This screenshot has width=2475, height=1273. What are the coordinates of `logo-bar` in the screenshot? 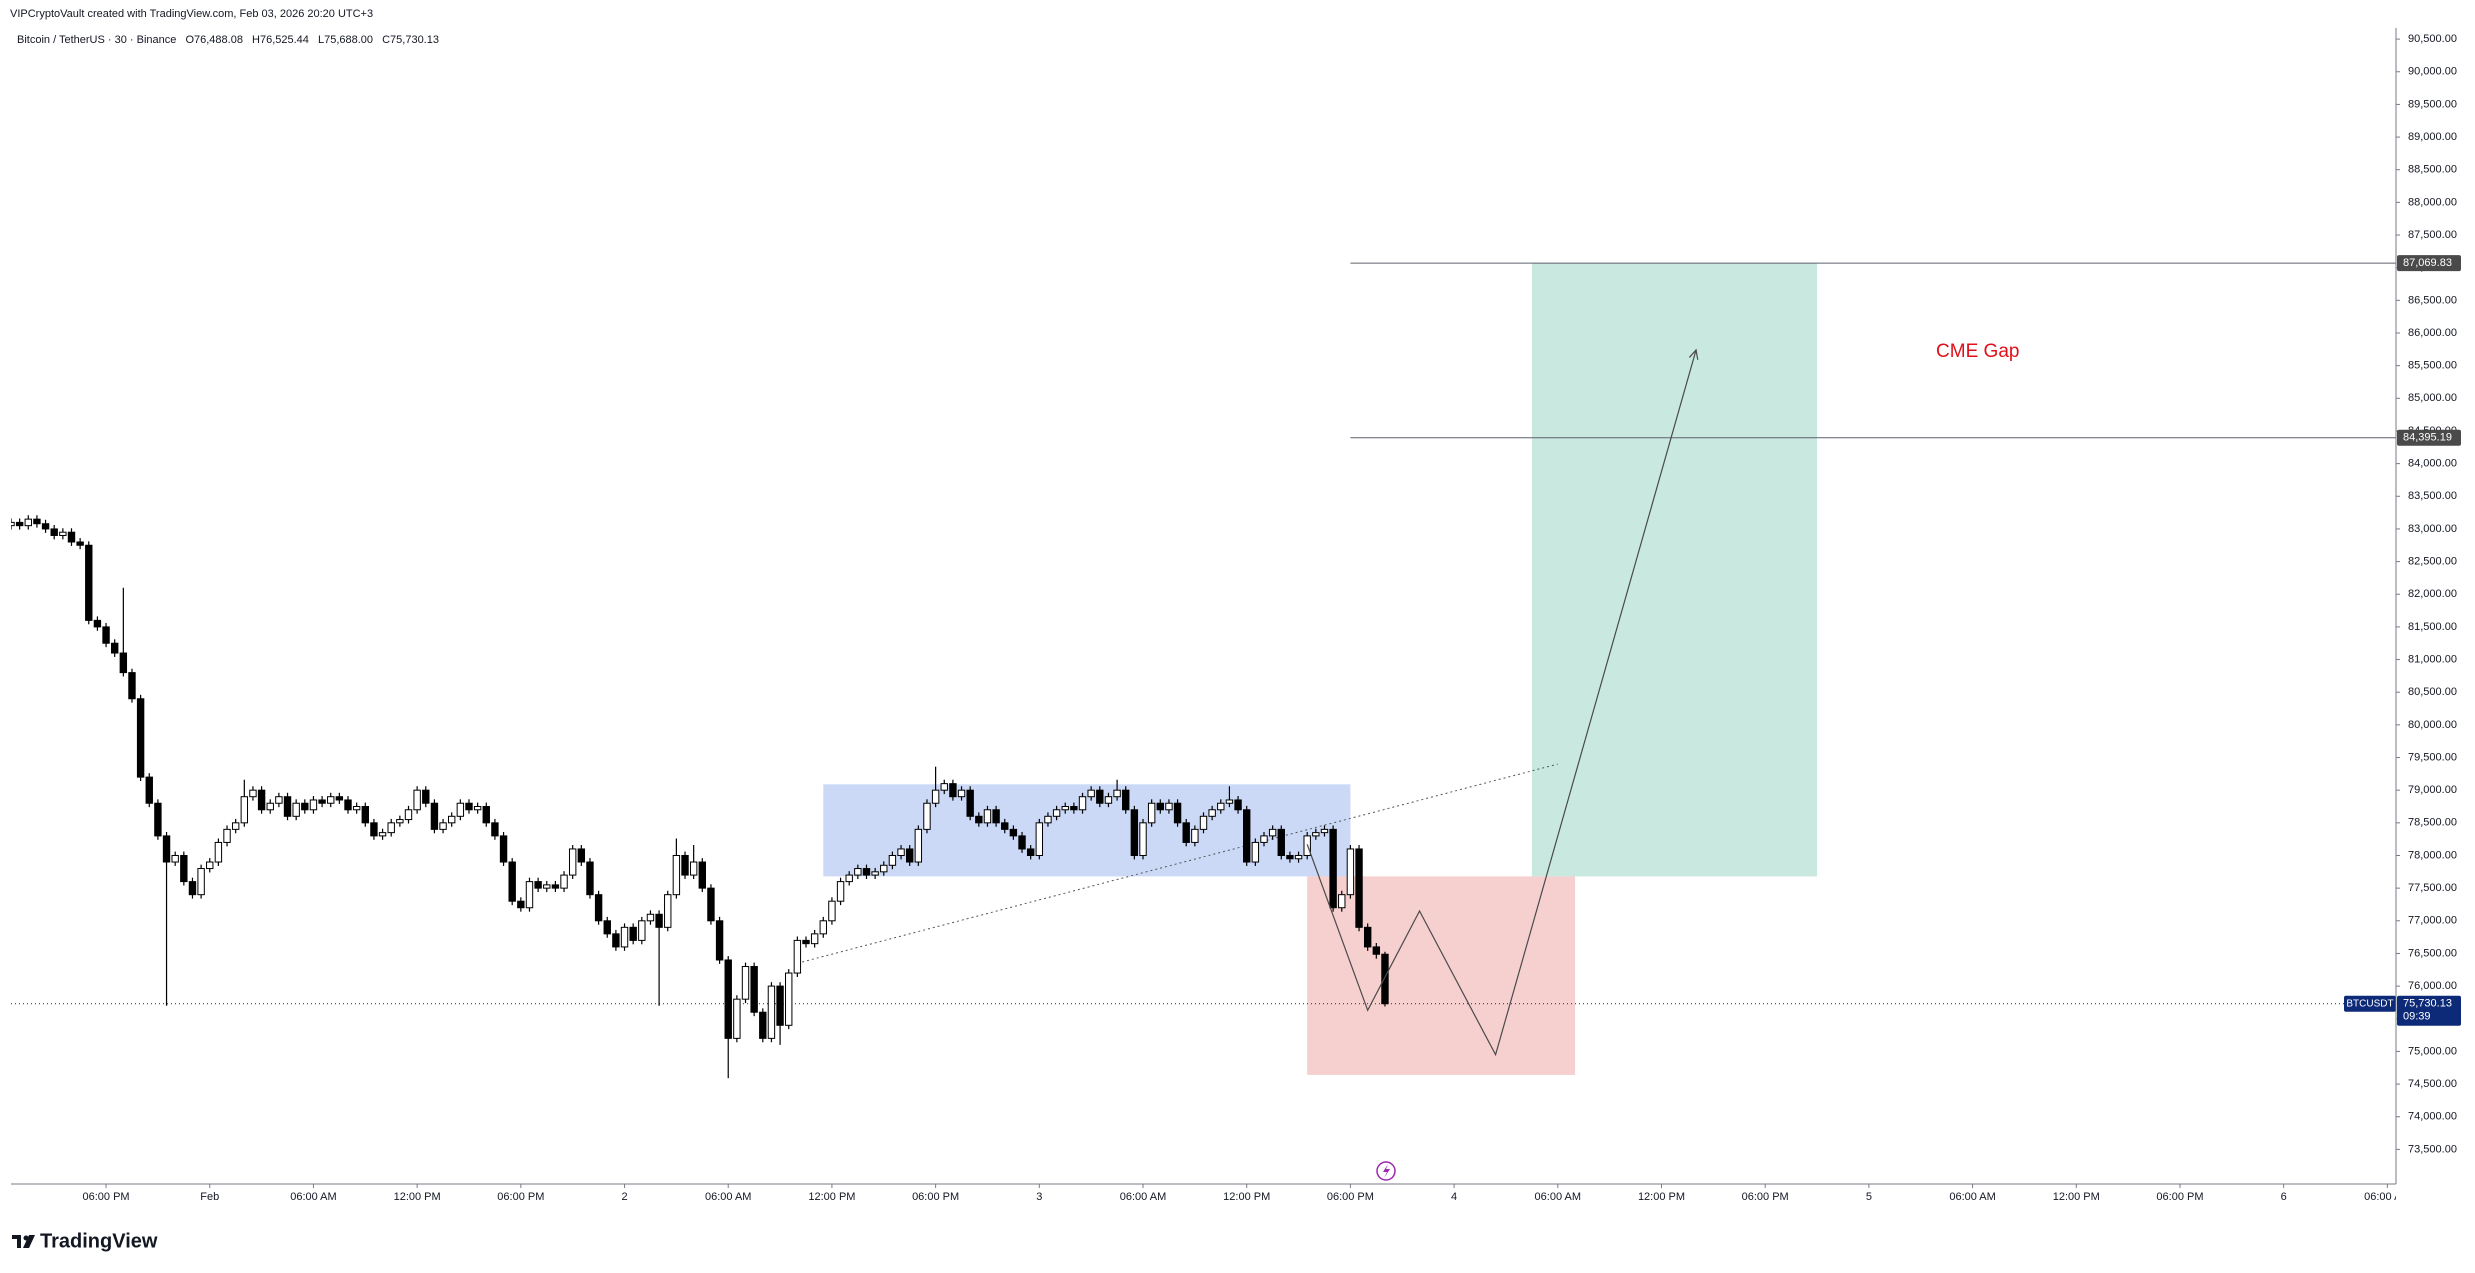 It's located at (16, 1237).